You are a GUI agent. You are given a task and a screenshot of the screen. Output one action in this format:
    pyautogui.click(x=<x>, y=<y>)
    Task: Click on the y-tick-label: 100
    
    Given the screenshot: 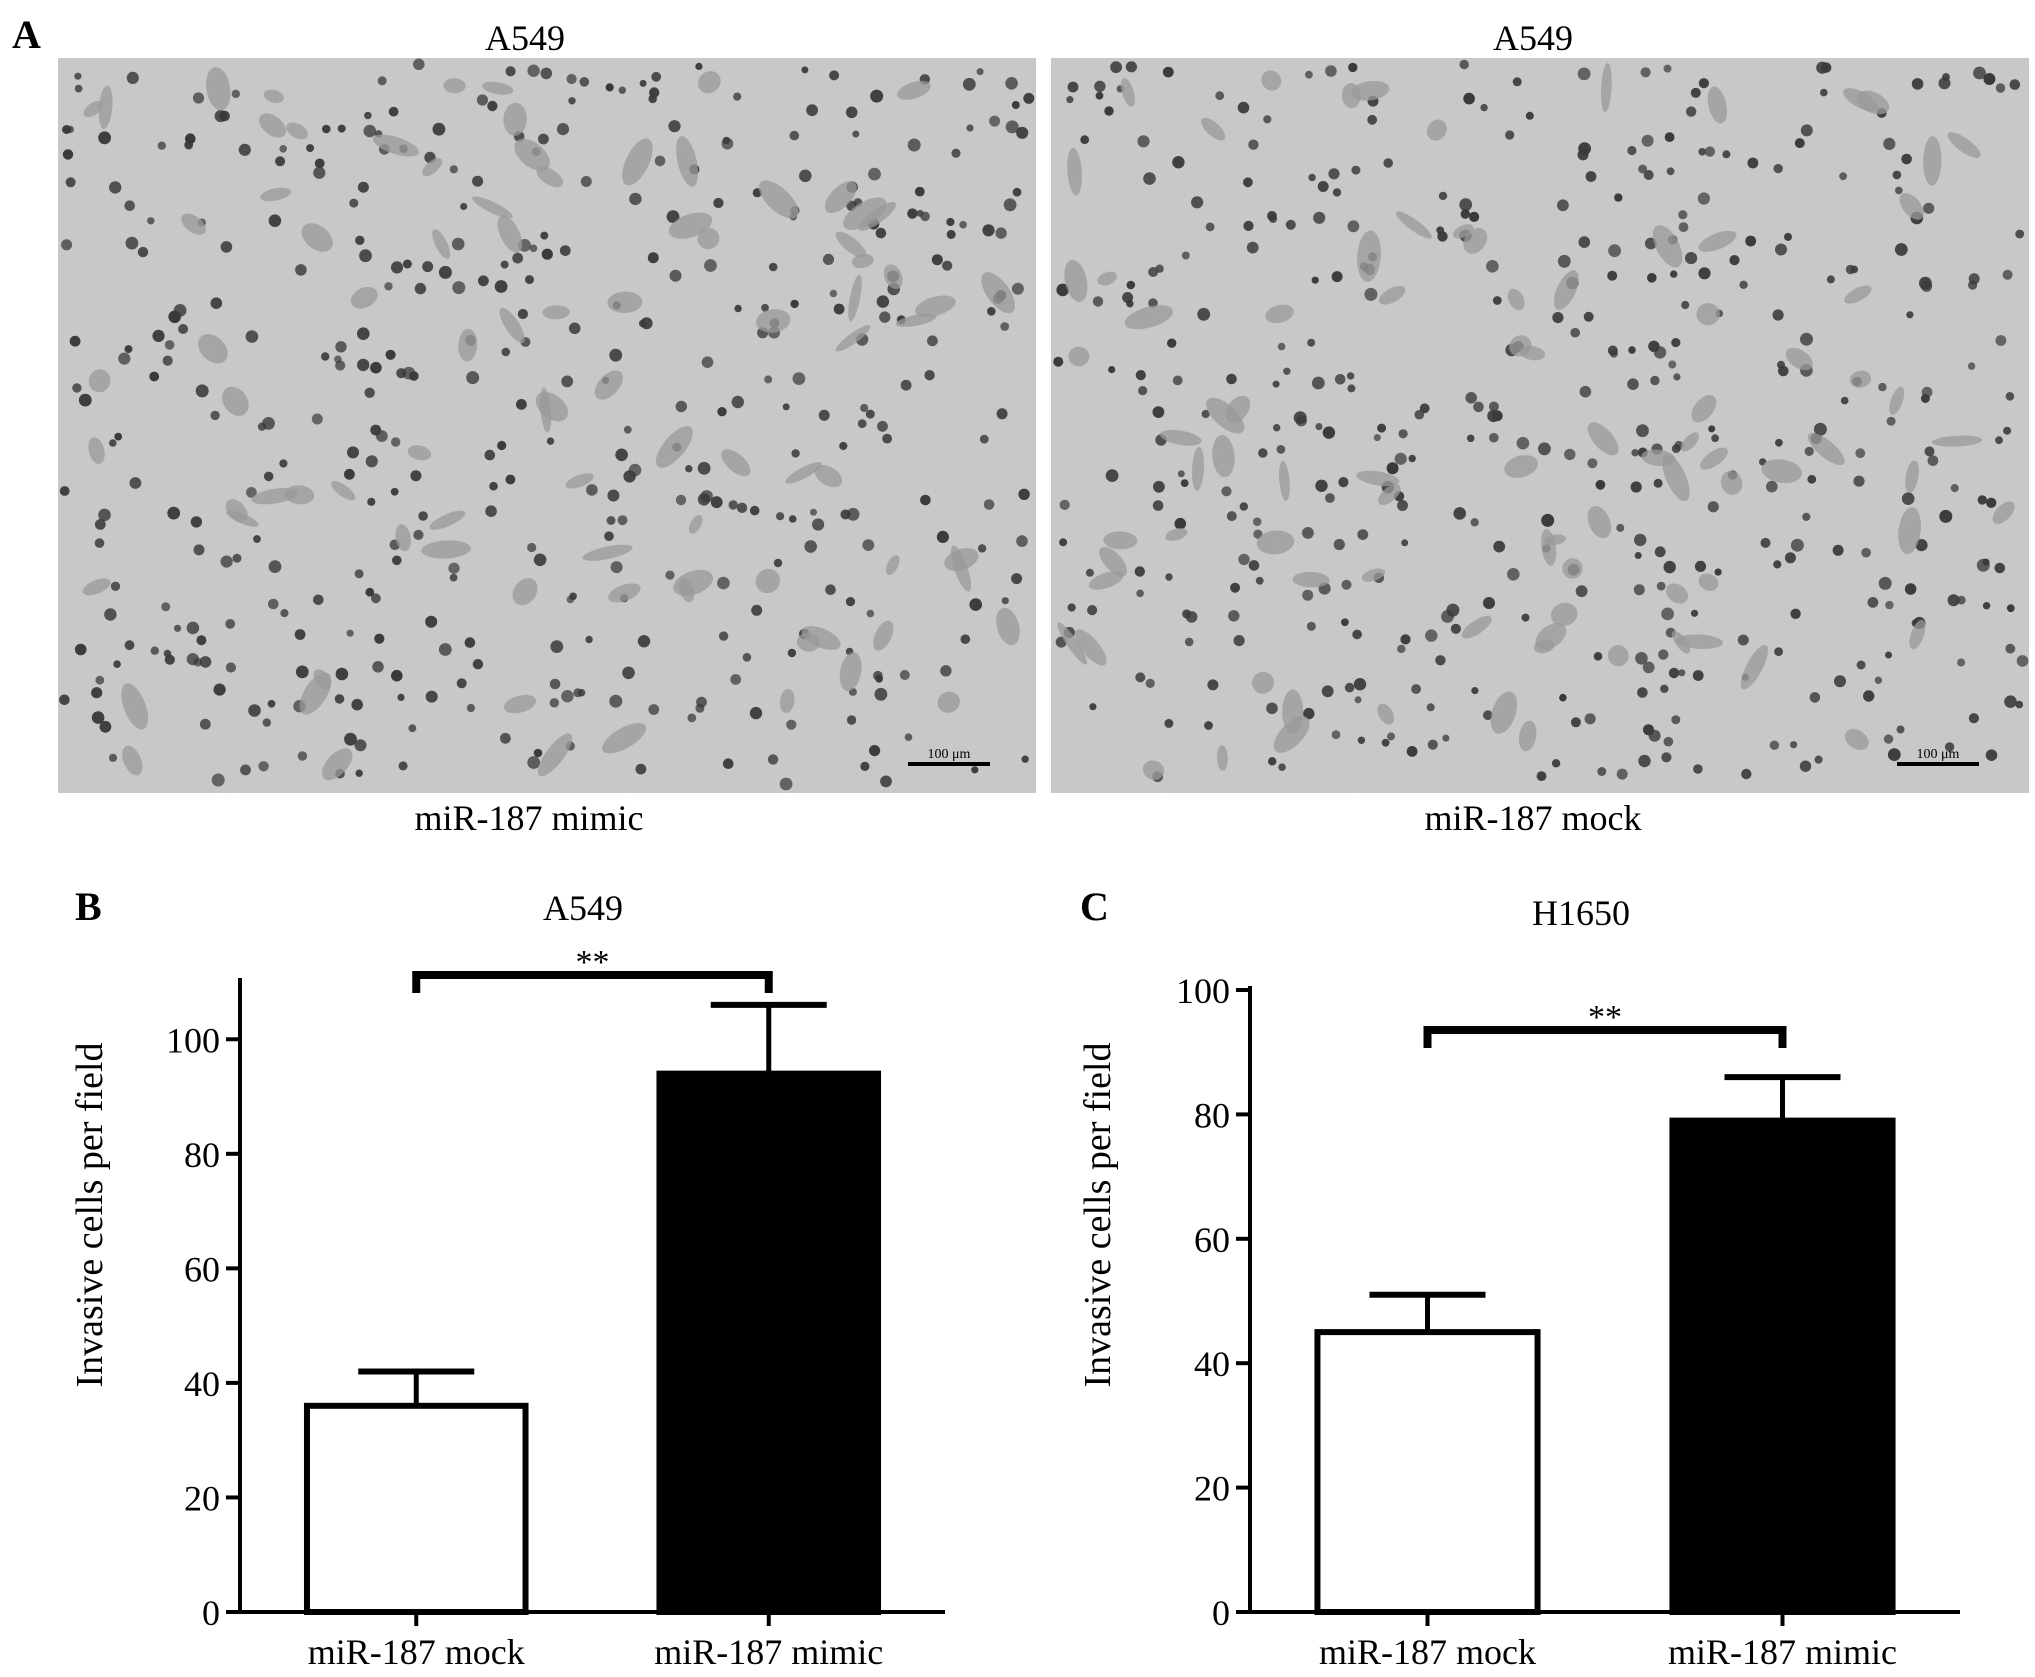 What is the action you would take?
    pyautogui.click(x=1203, y=991)
    